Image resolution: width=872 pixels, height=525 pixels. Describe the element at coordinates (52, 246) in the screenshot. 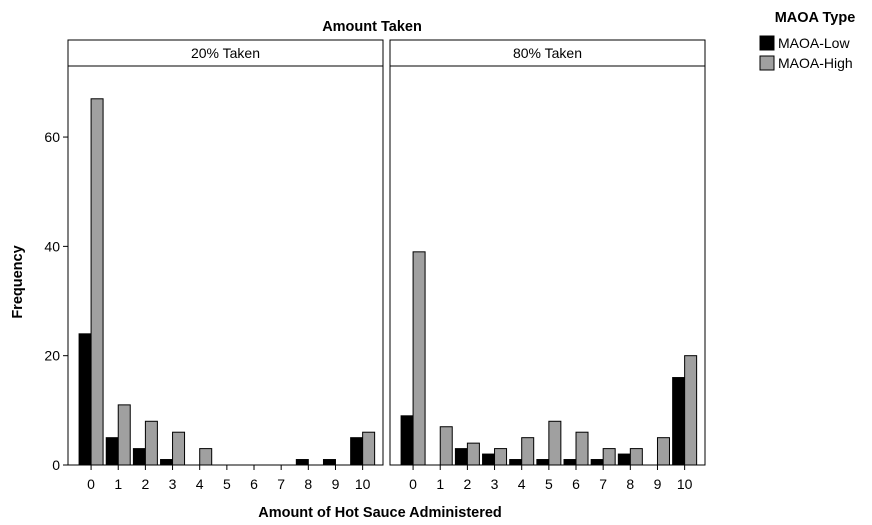

I see `y-tick-label: 40` at that location.